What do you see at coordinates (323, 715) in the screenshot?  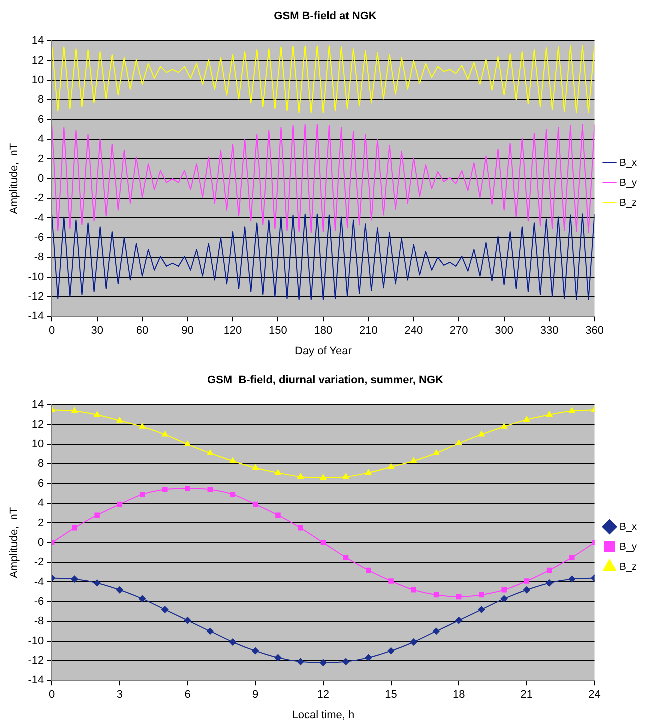 I see `x-axis-title: Local time, h` at bounding box center [323, 715].